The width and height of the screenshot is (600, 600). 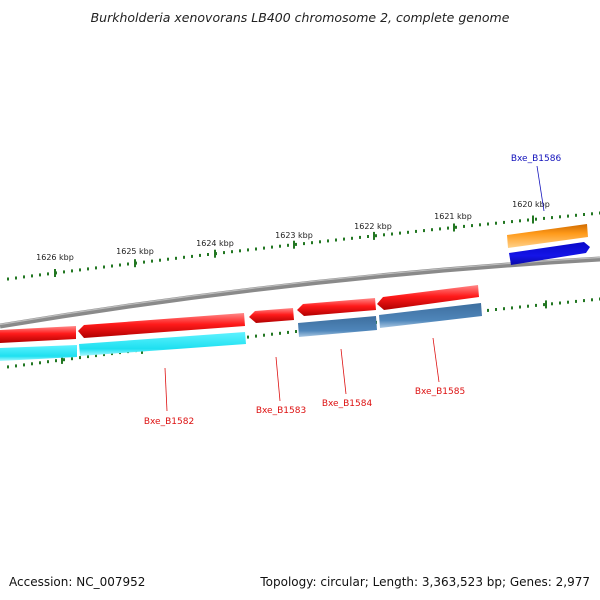 What do you see at coordinates (271, 315) in the screenshot?
I see `gene-arrow-b1583` at bounding box center [271, 315].